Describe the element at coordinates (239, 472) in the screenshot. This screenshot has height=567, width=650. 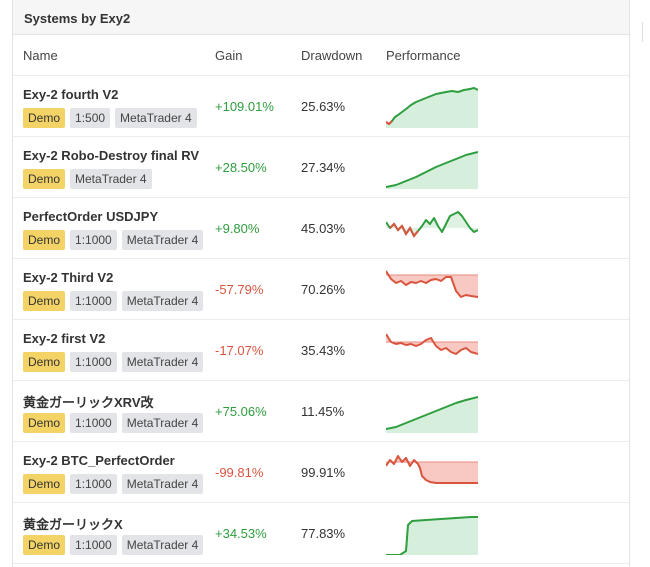
I see `gain-value: -99.81%` at that location.